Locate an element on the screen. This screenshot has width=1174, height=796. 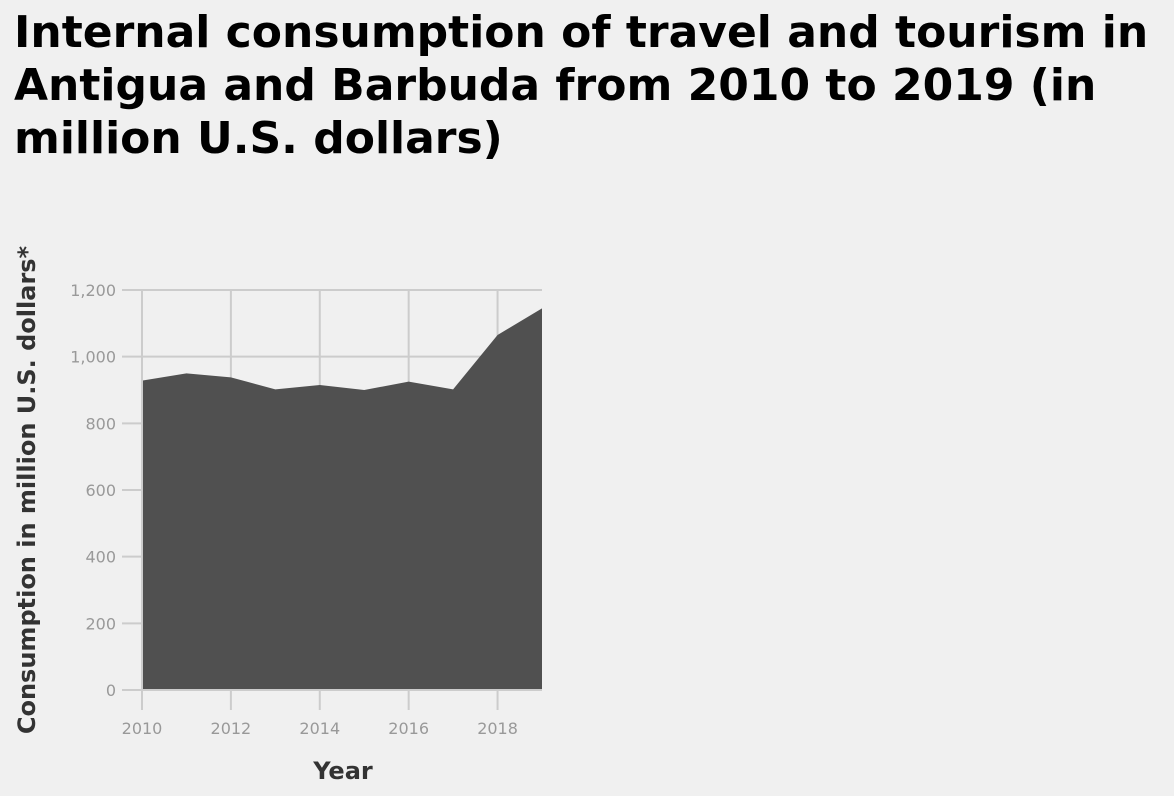
y-tick-label: 0 is located at coordinates (111, 690).